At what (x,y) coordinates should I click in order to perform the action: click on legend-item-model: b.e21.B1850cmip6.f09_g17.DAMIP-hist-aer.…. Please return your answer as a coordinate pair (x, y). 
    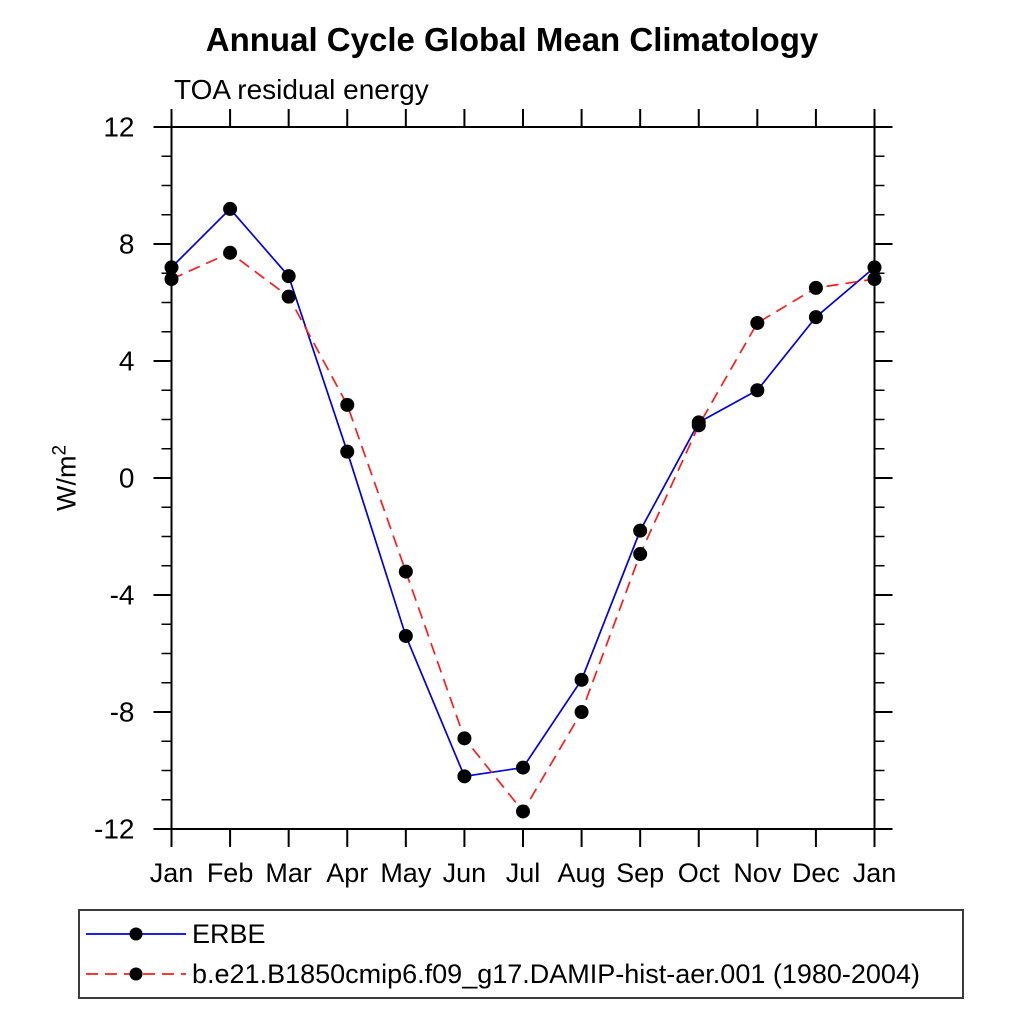
    Looking at the image, I should click on (522, 974).